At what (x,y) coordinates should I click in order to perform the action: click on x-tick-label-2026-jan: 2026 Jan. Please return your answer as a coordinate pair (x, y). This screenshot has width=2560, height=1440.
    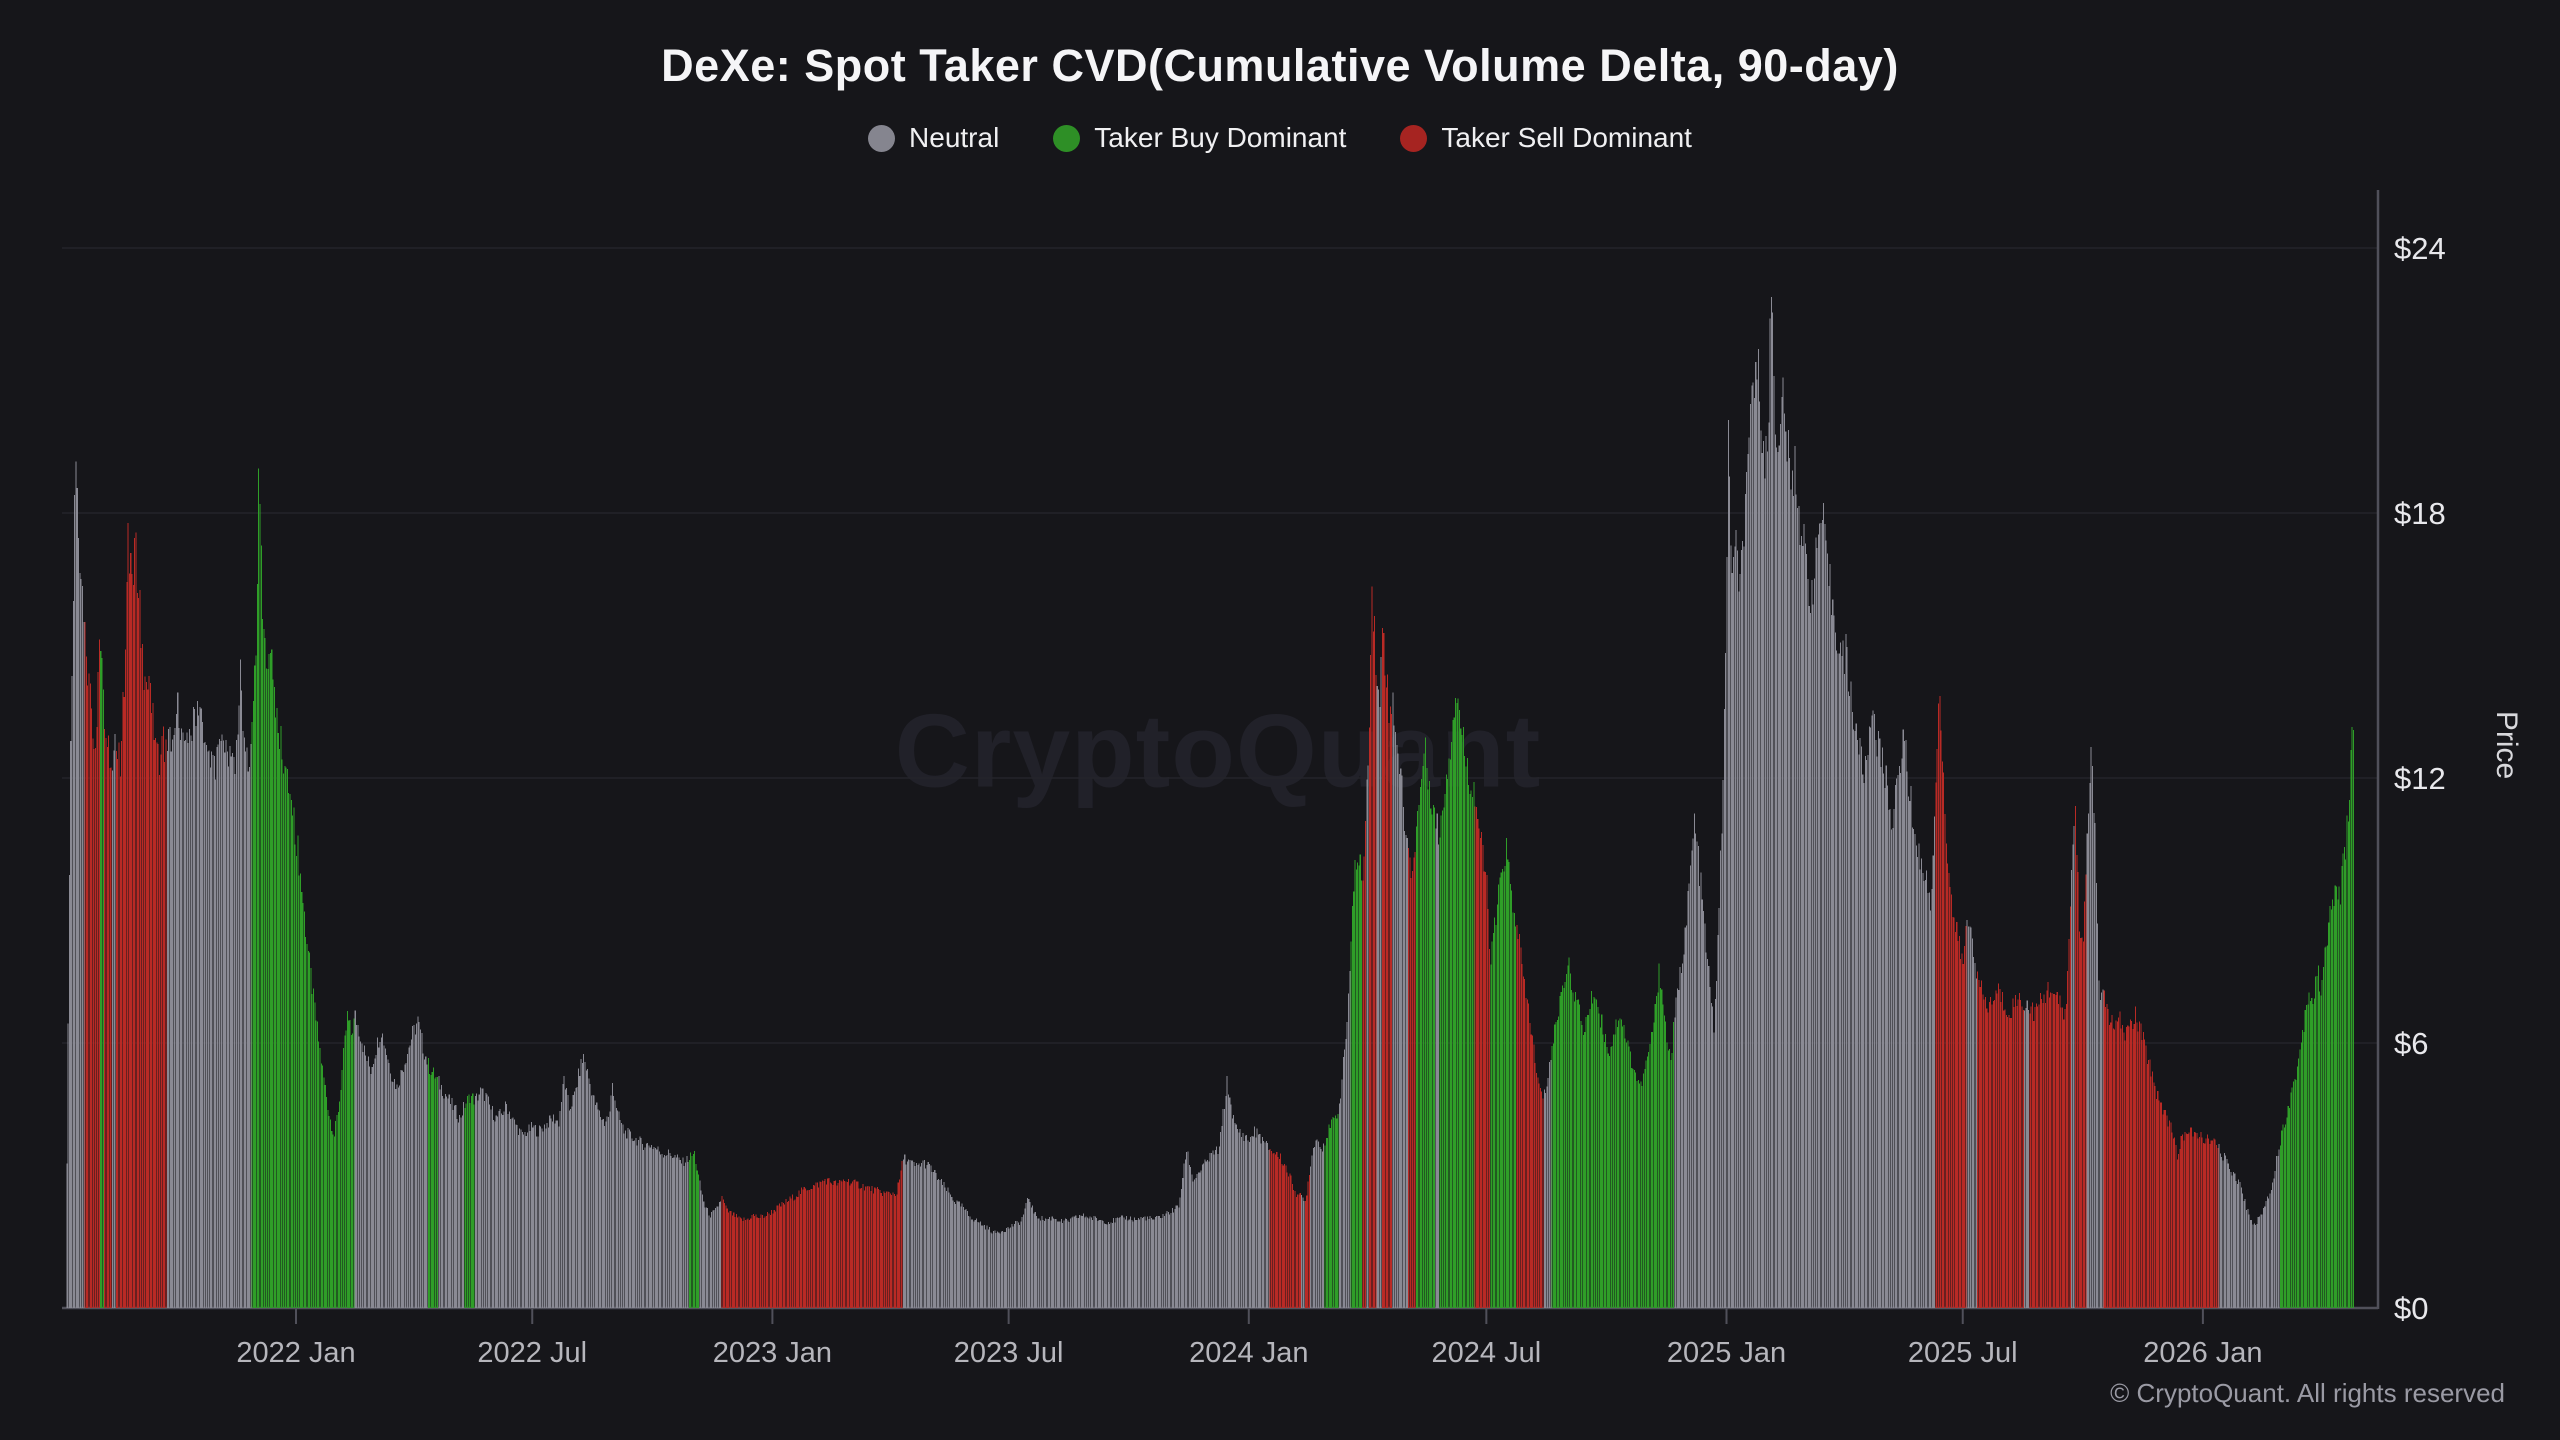
    Looking at the image, I should click on (2202, 1353).